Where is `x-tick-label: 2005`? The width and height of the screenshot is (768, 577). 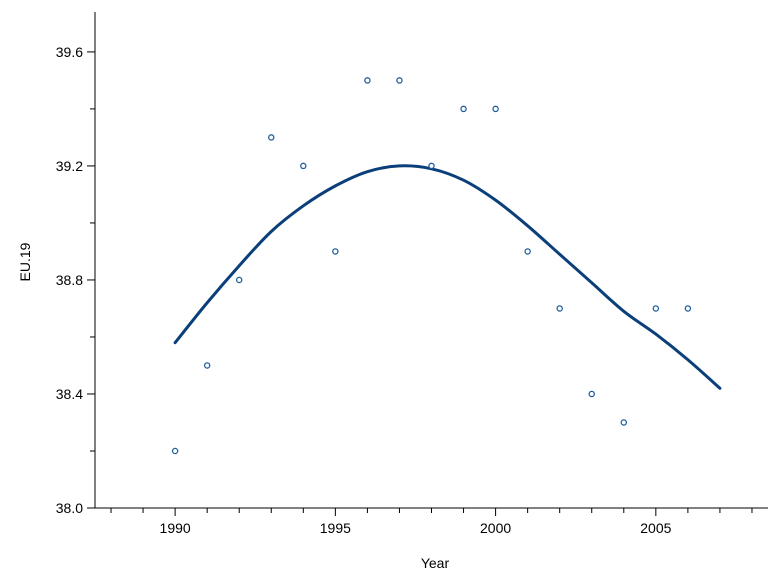 x-tick-label: 2005 is located at coordinates (655, 528).